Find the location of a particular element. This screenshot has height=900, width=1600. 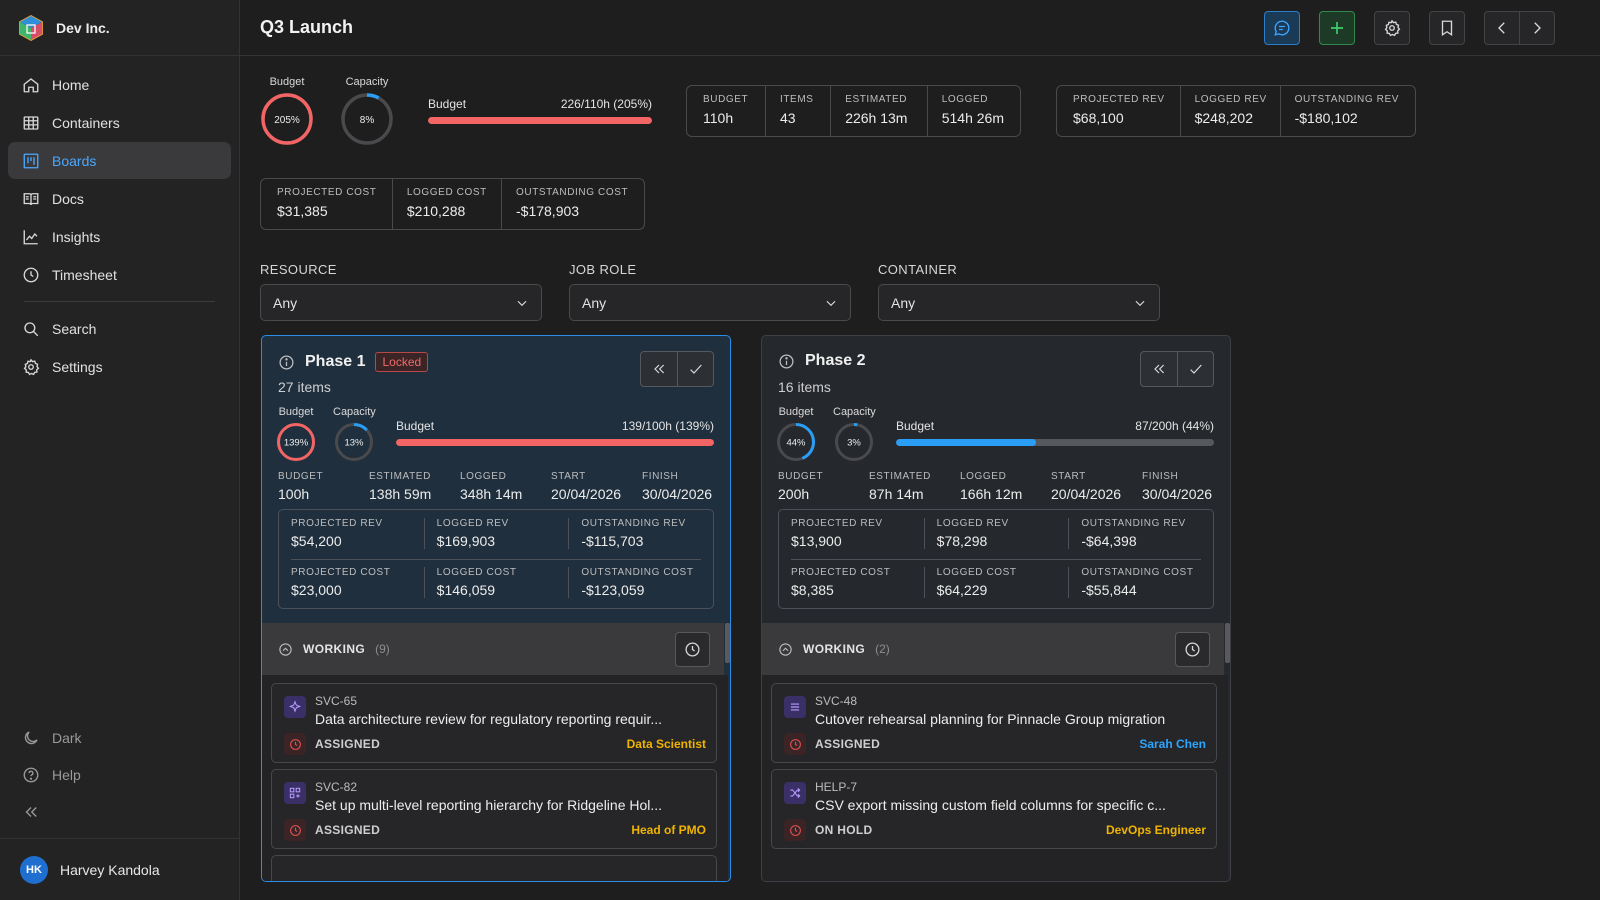

search-icon is located at coordinates (31, 328).